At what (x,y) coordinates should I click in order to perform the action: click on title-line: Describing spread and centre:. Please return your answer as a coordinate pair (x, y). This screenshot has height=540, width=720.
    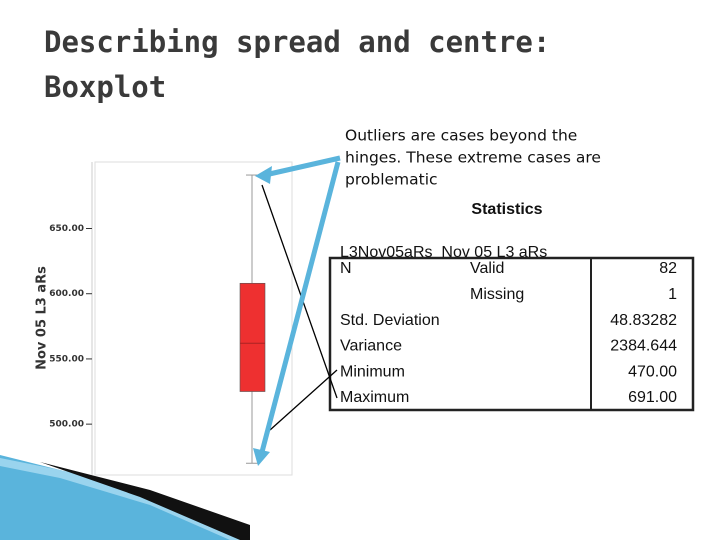
    Looking at the image, I should click on (297, 42).